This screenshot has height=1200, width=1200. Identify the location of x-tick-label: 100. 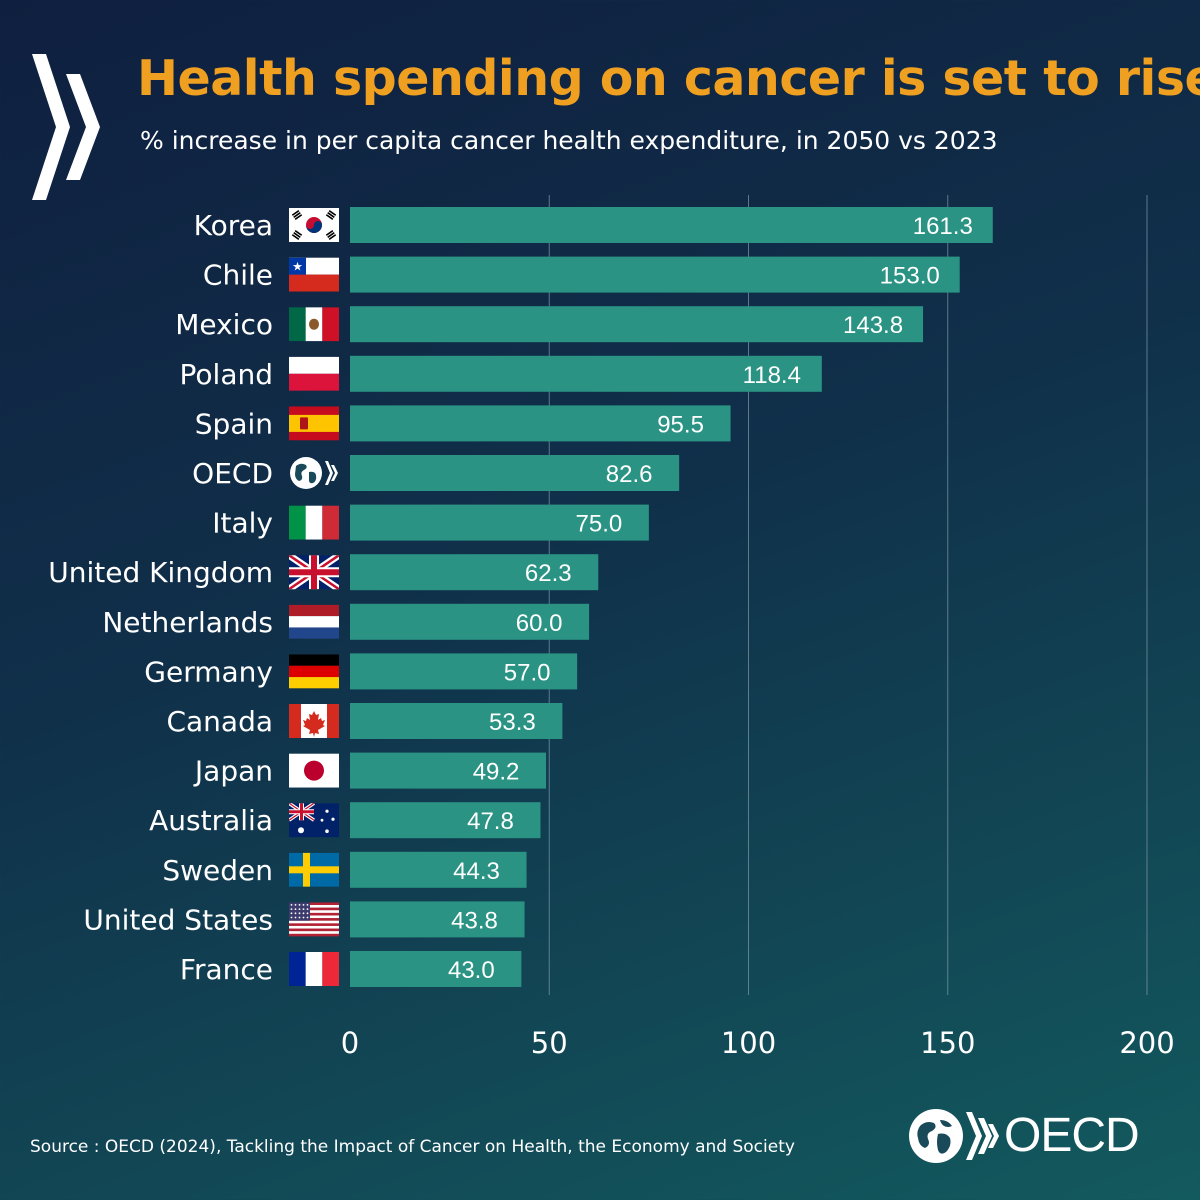
(748, 1043).